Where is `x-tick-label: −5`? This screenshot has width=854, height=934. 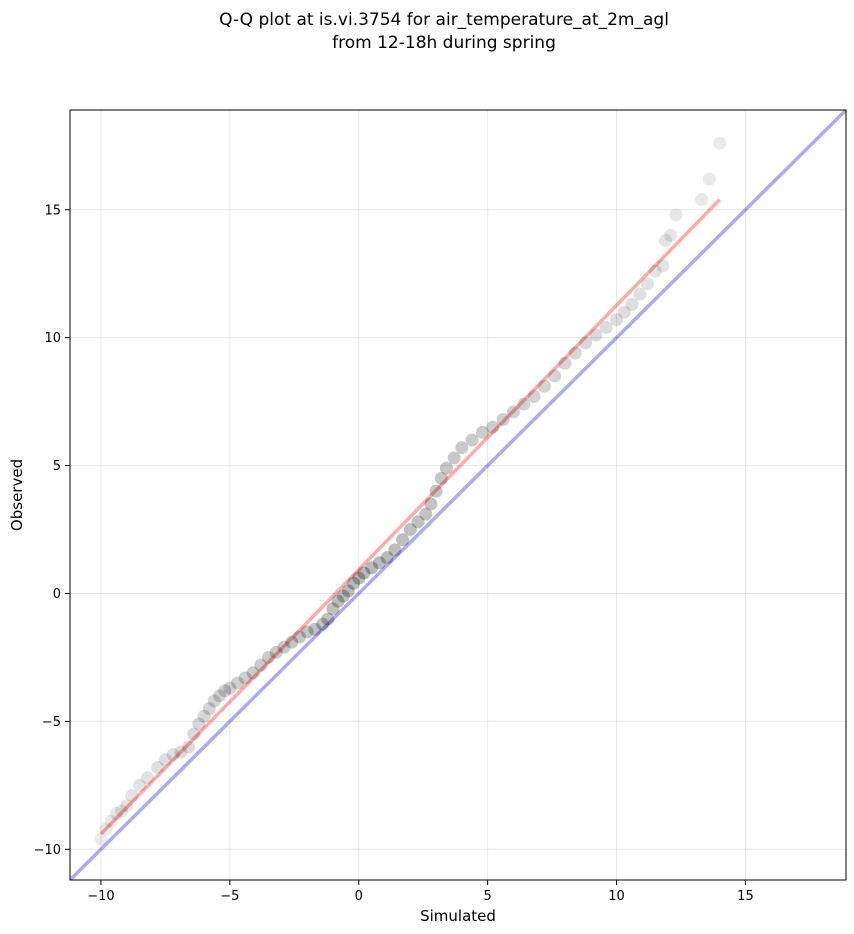 x-tick-label: −5 is located at coordinates (229, 896).